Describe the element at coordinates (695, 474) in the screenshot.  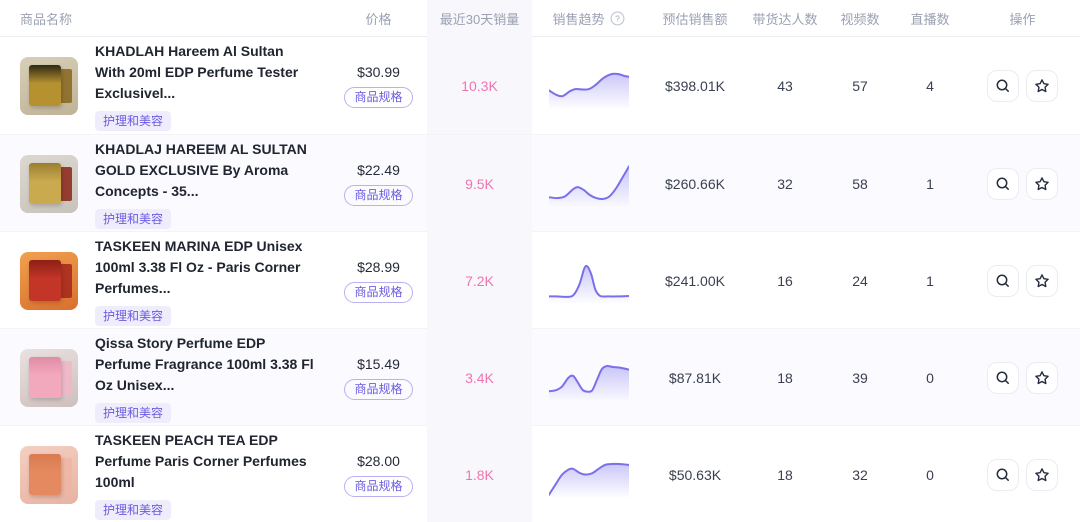
I see `est-revenue-value: $50.63K` at that location.